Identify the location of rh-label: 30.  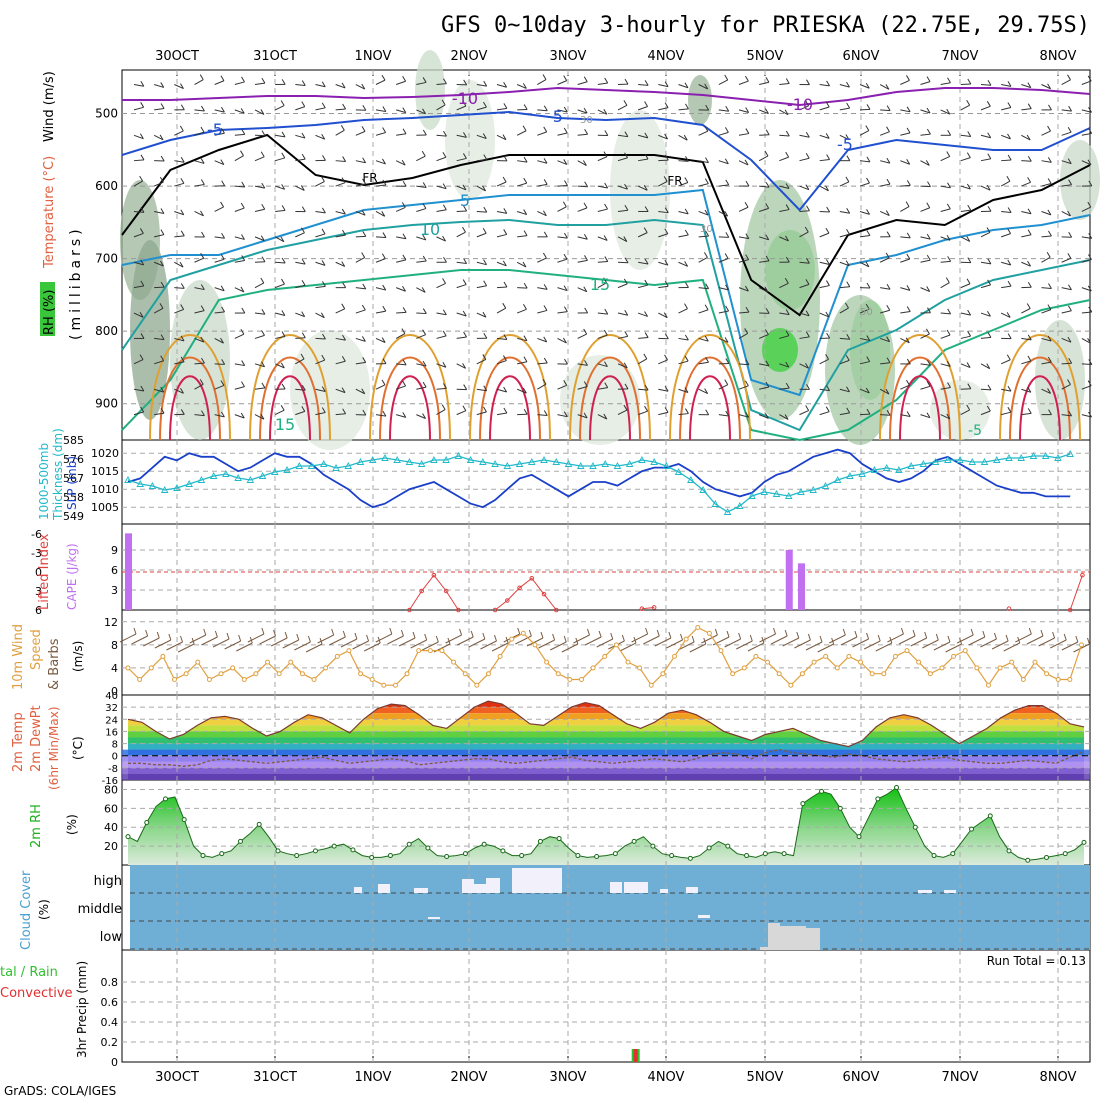
(706, 229).